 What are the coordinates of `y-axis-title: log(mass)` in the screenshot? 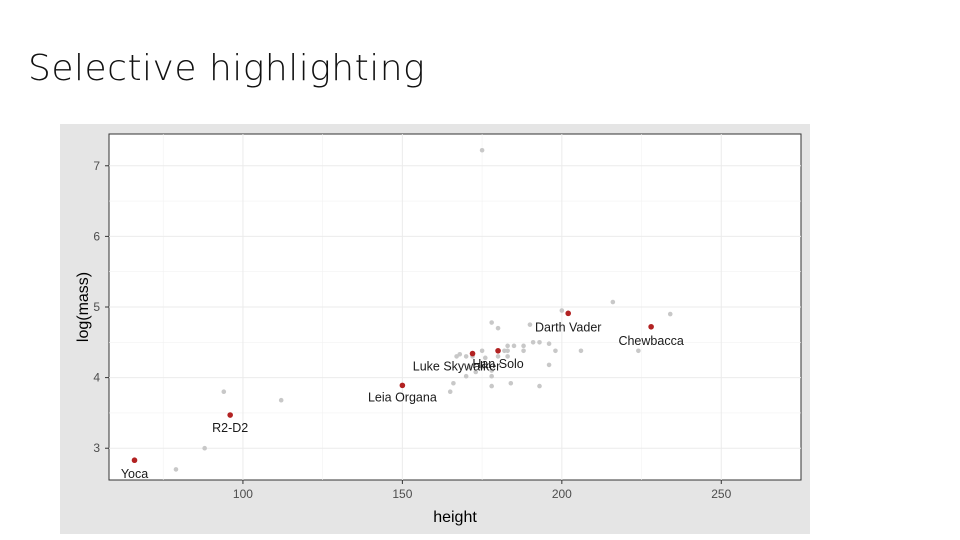 It's located at (83, 307).